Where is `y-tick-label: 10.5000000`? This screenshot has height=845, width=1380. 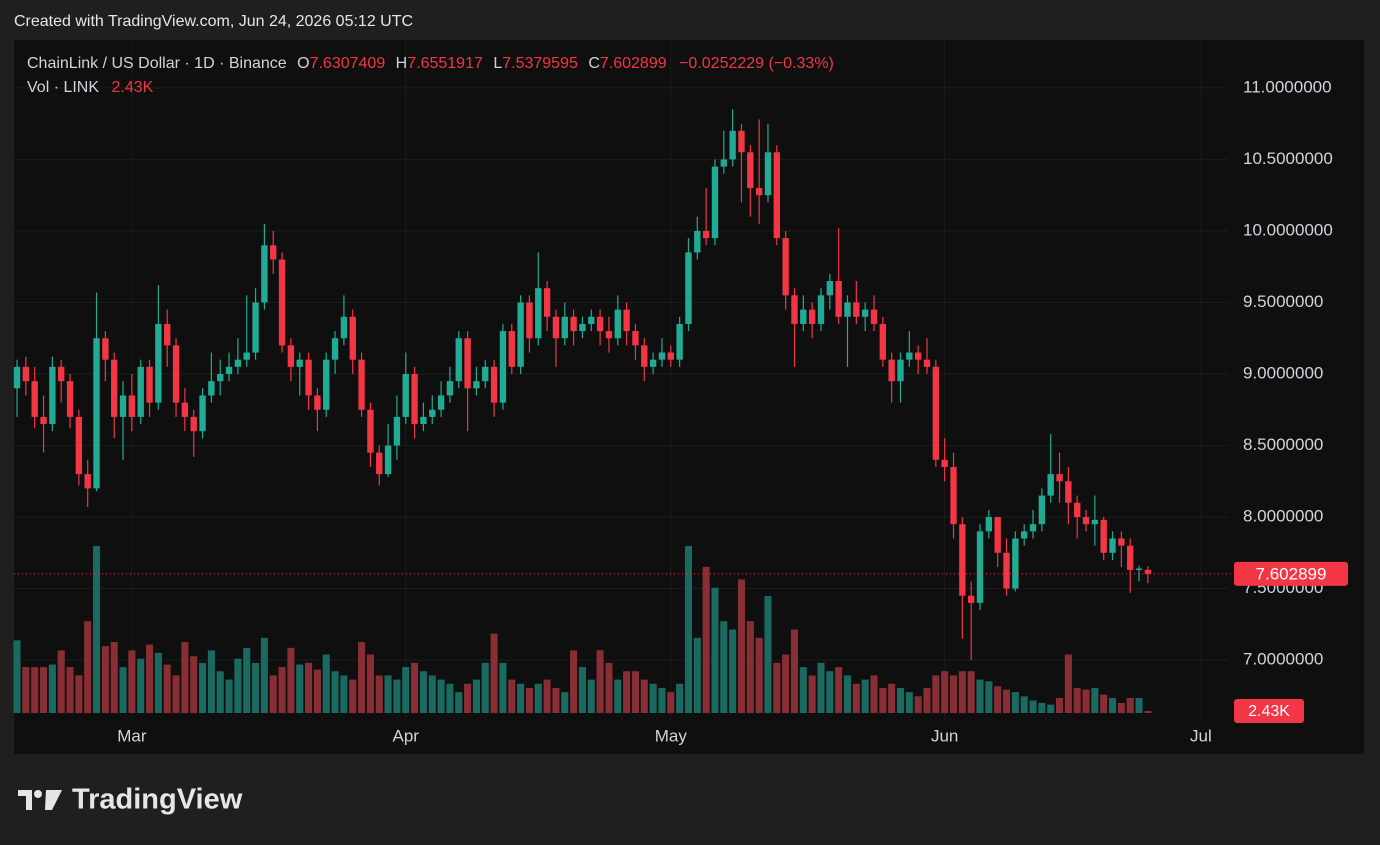 y-tick-label: 10.5000000 is located at coordinates (1288, 158).